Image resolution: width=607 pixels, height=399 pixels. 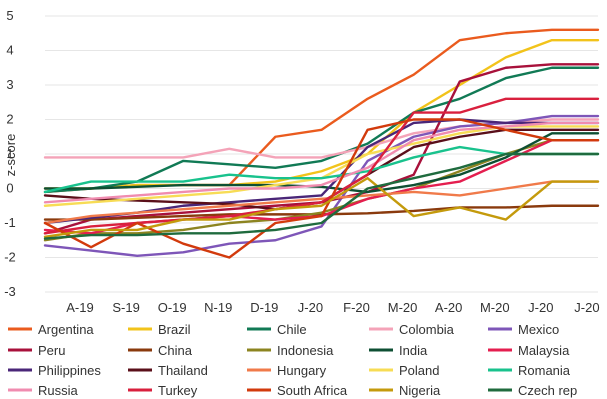 I want to click on legend-item: Brazil, so click(x=159, y=329).